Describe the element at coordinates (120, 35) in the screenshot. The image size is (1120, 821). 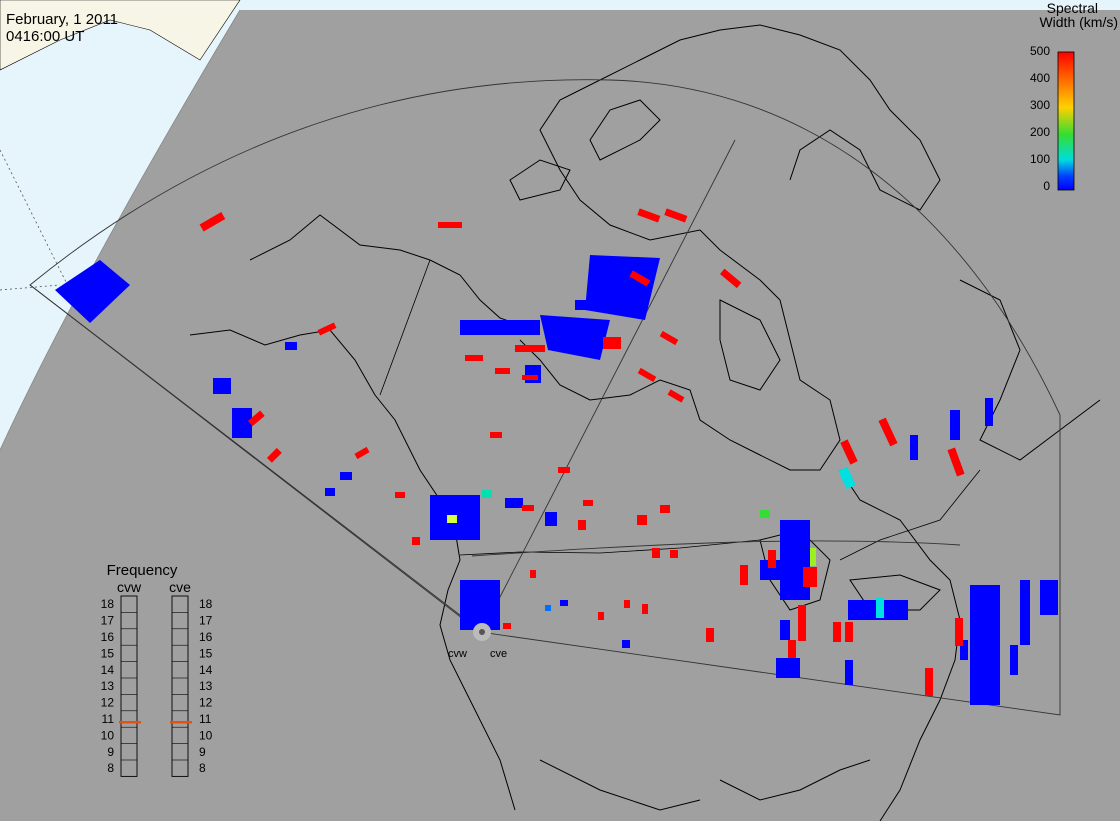
I see `land-day-region` at that location.